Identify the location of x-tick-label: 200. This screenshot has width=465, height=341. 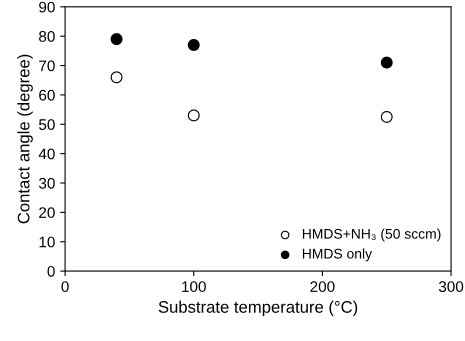
(322, 286).